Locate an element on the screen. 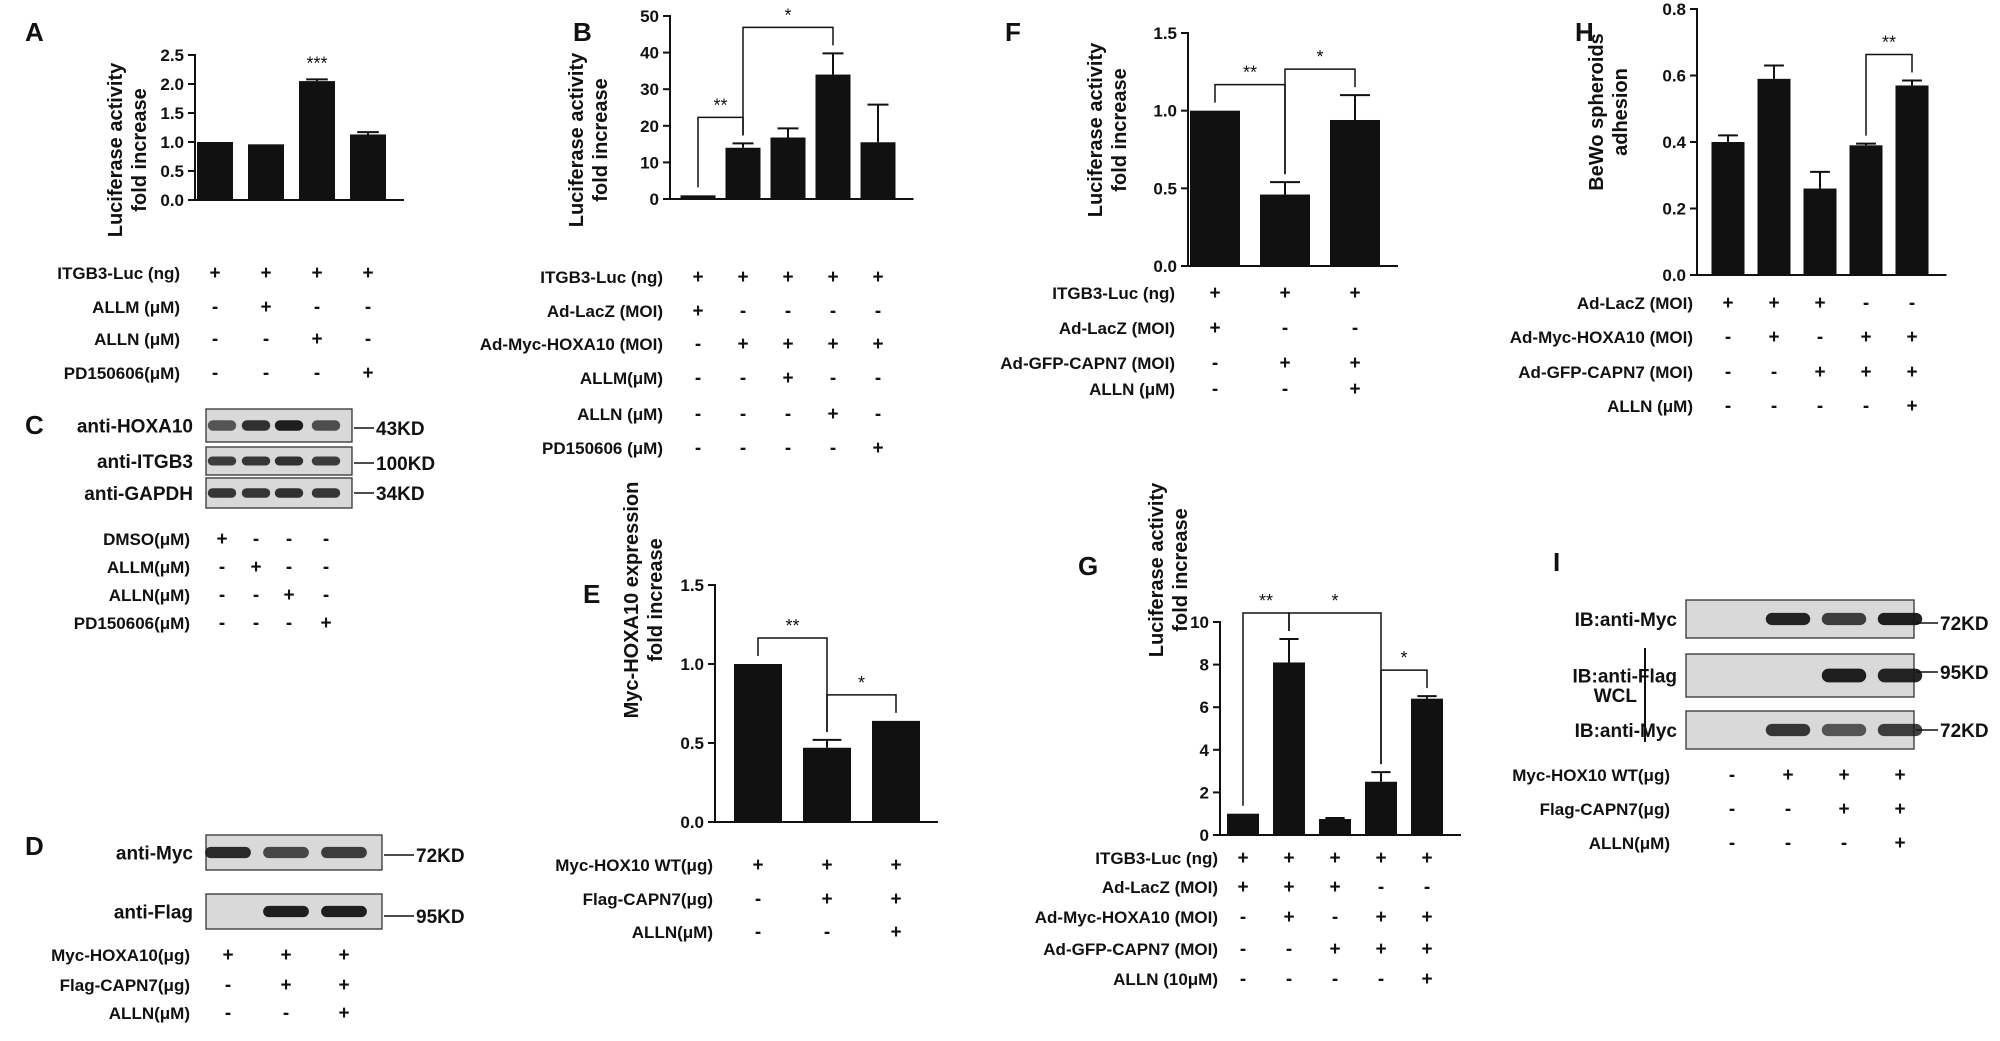  y-tick-label-e-0: 0.0 is located at coordinates (692, 822).